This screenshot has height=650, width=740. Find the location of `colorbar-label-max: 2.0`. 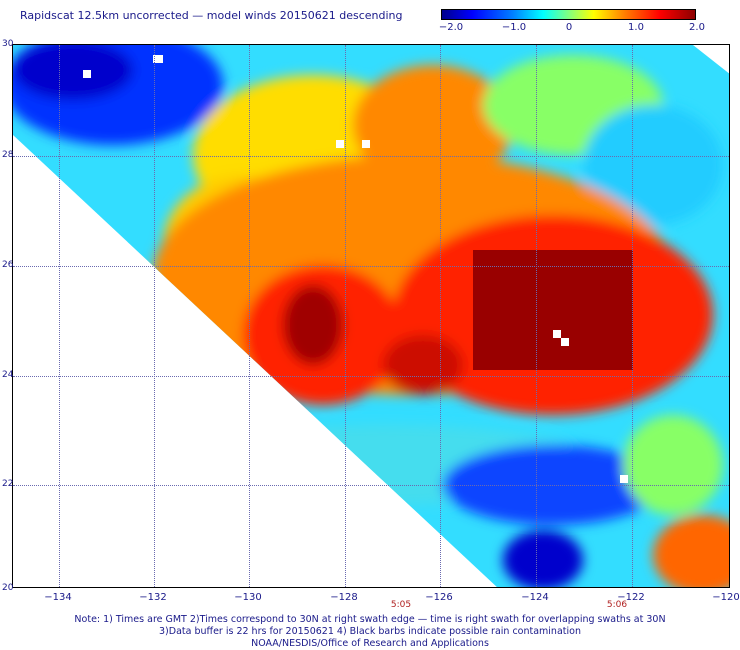

colorbar-label-max: 2.0 is located at coordinates (697, 27).